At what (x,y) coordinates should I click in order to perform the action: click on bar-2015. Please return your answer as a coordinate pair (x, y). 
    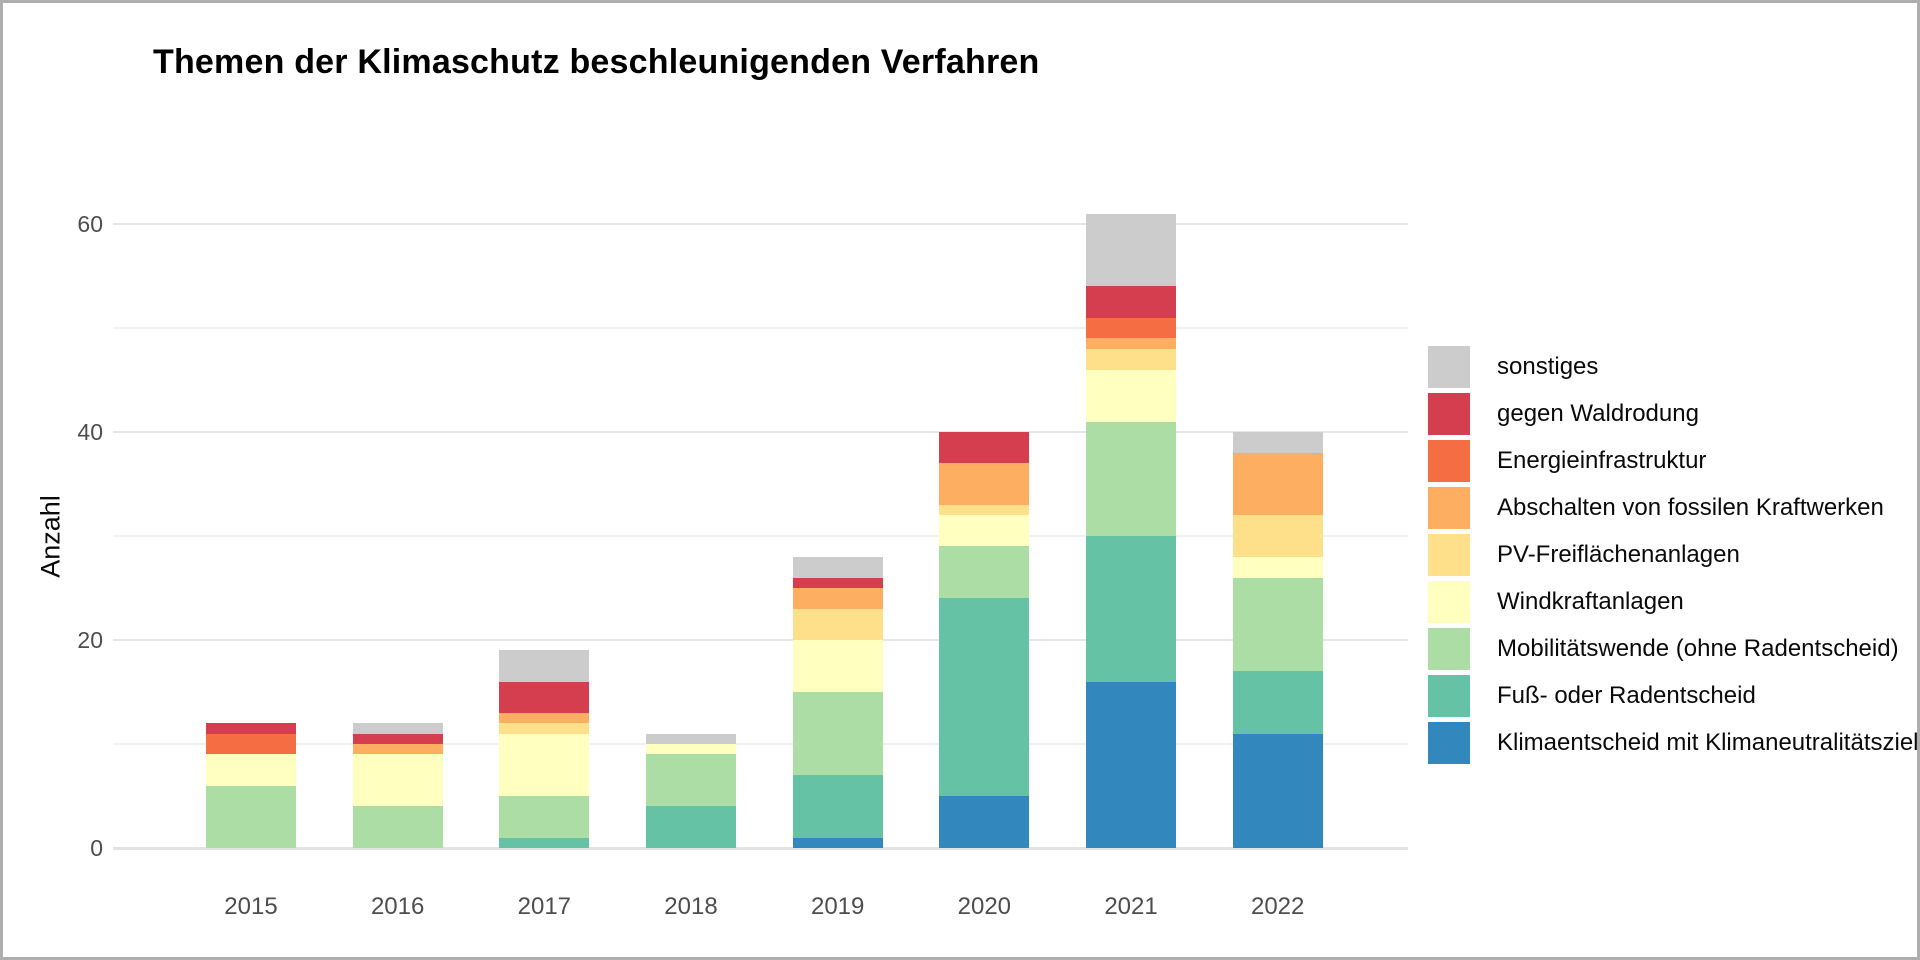
    Looking at the image, I should click on (251, 425).